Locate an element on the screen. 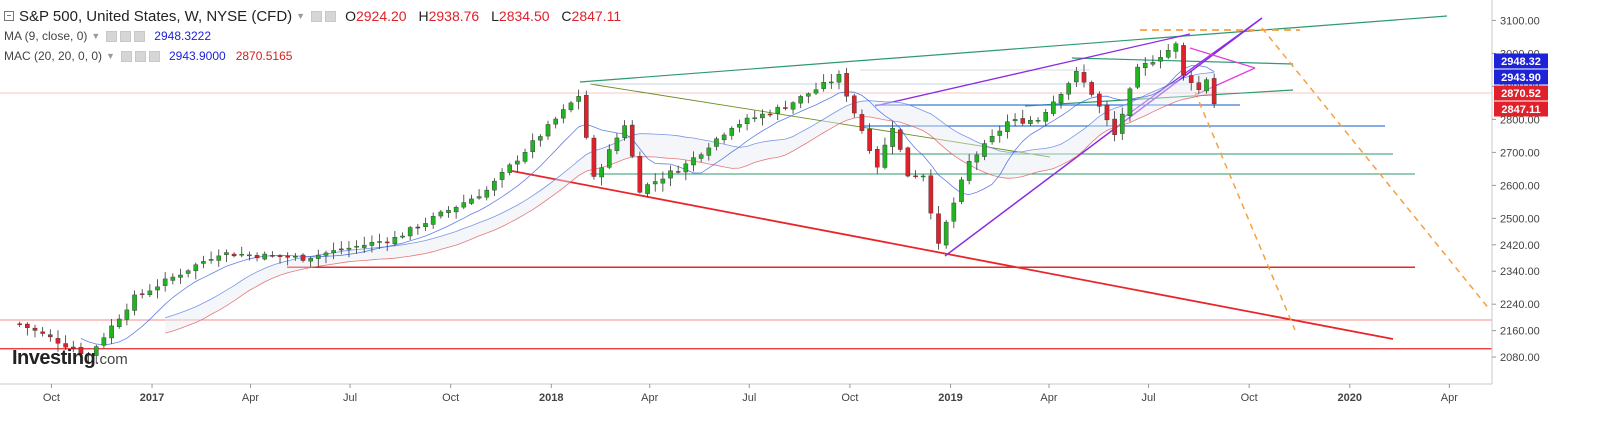  time-tick-label: Jul is located at coordinates (749, 398).